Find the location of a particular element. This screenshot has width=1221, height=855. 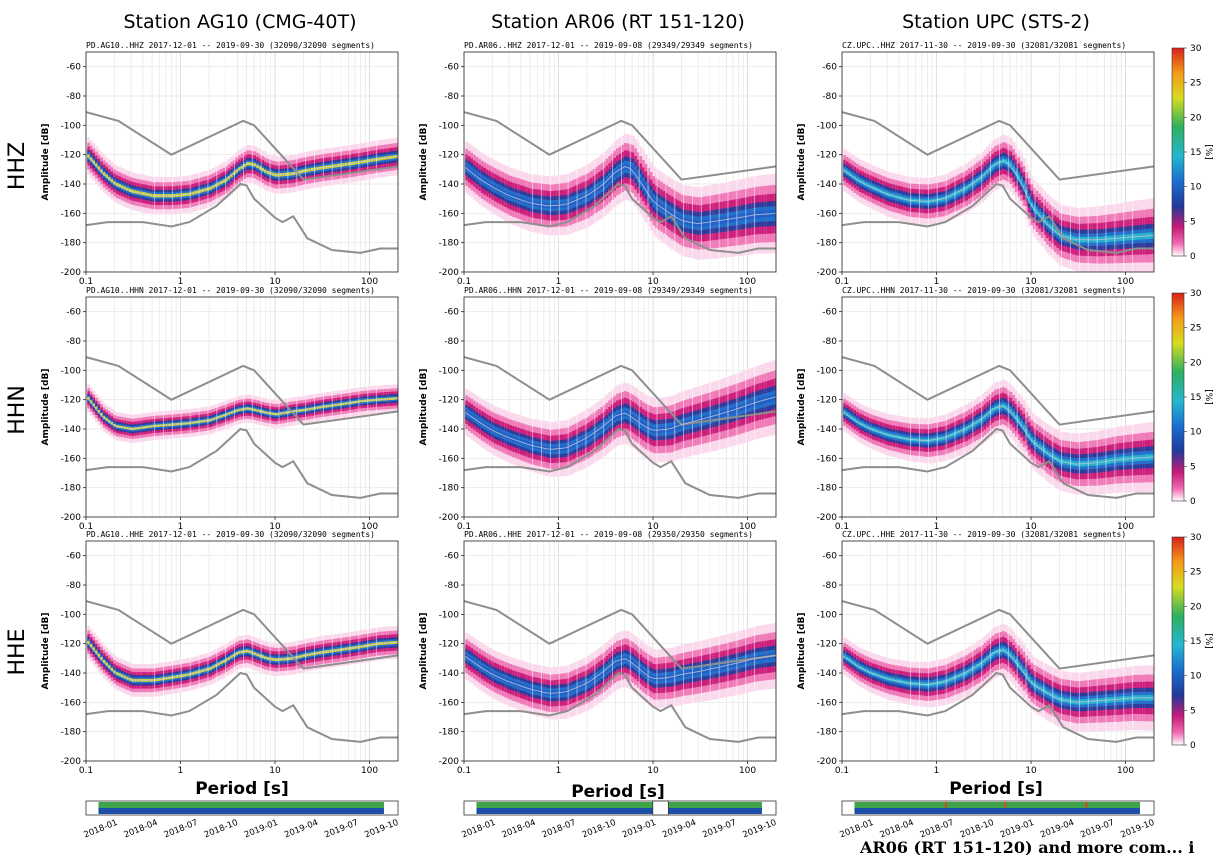

date-tick-label: 2018-10 is located at coordinates (599, 829).